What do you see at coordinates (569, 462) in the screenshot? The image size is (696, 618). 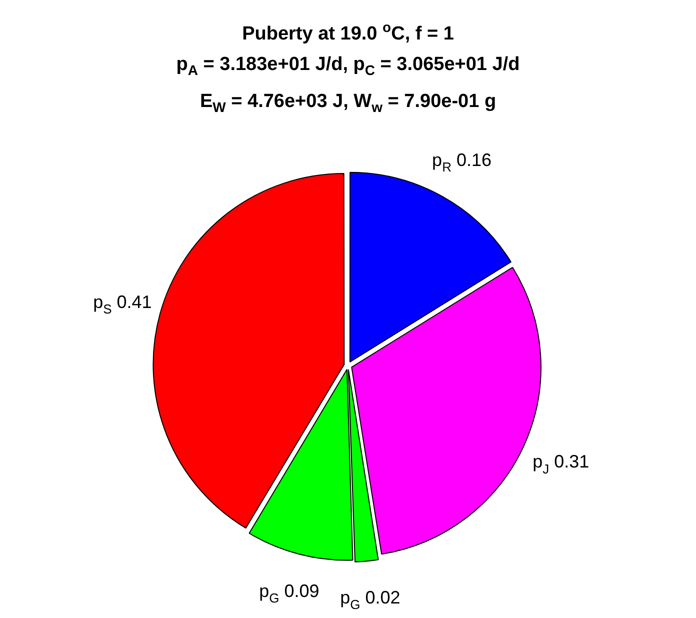 I see `data-label: 0.31` at bounding box center [569, 462].